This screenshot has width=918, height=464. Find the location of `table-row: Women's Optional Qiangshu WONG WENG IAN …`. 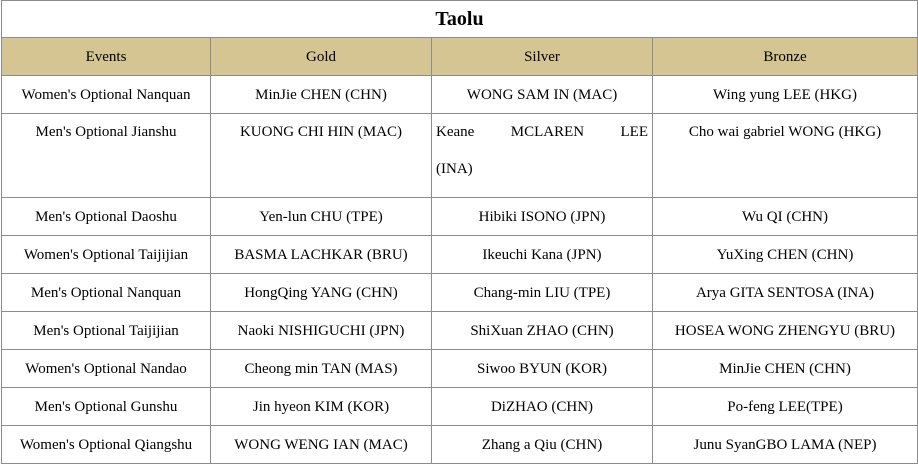

table-row: Women's Optional Qiangshu WONG WENG IAN … is located at coordinates (459, 444).